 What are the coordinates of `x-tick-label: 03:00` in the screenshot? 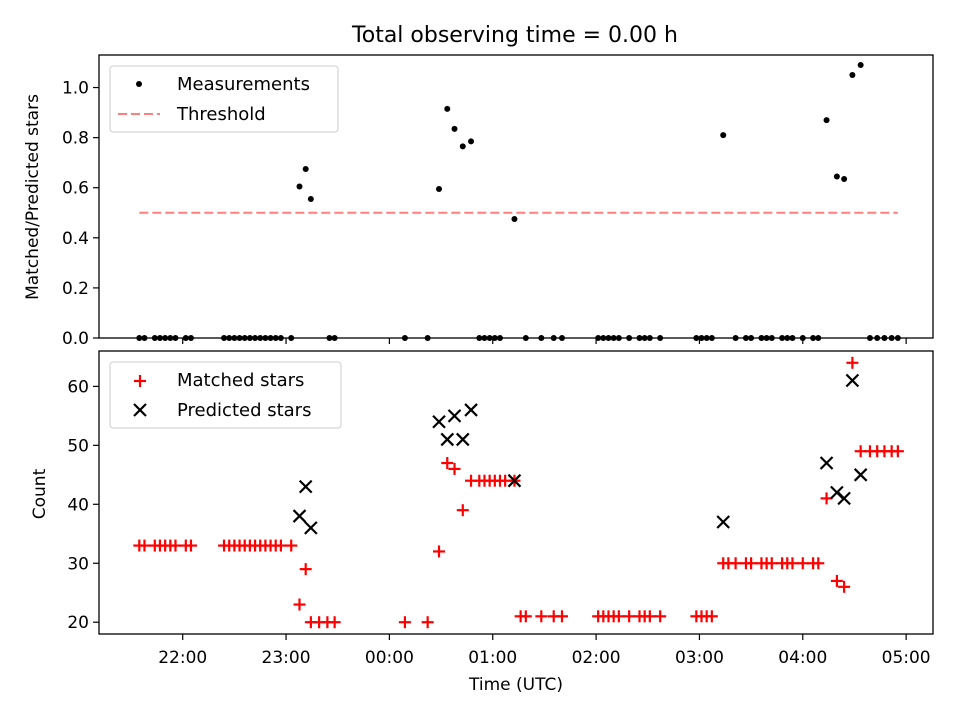 It's located at (699, 658).